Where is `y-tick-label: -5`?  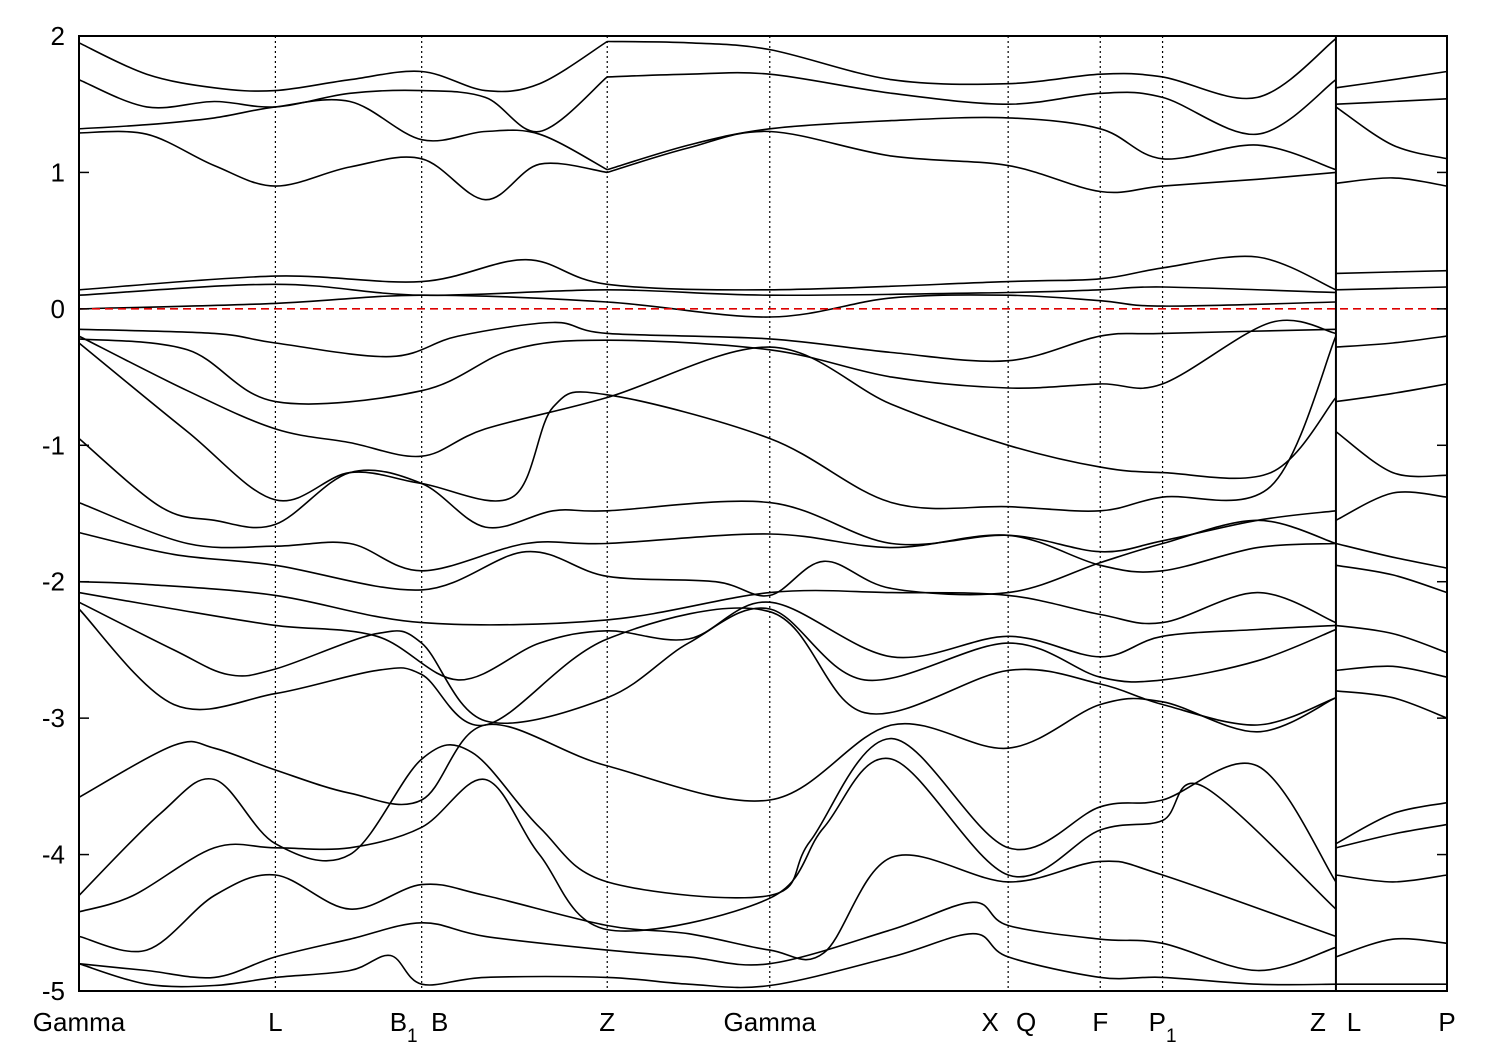 y-tick-label: -5 is located at coordinates (53, 991).